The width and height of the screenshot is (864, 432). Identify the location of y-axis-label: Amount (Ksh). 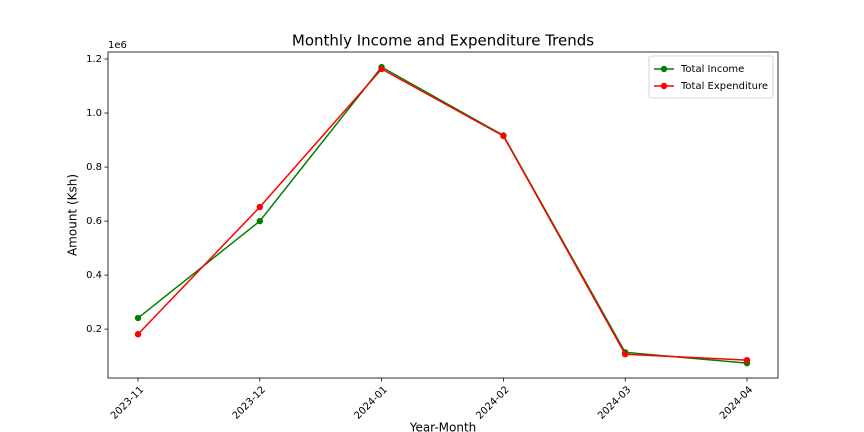
(73, 215).